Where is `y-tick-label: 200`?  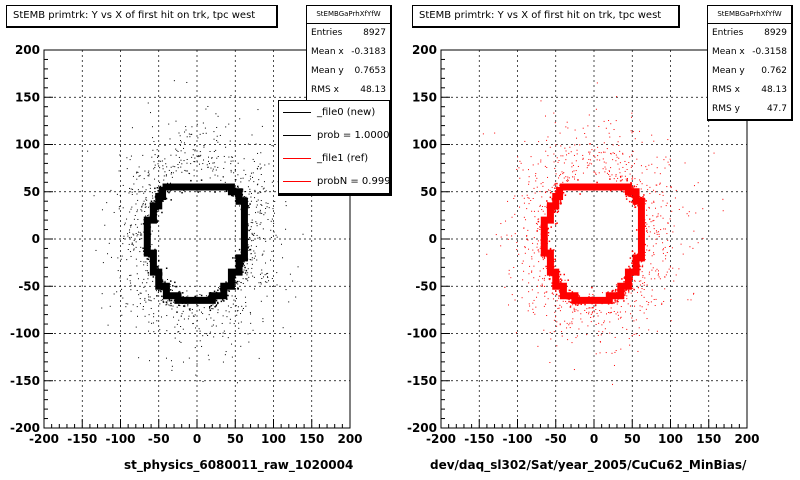 y-tick-label: 200 is located at coordinates (27, 50).